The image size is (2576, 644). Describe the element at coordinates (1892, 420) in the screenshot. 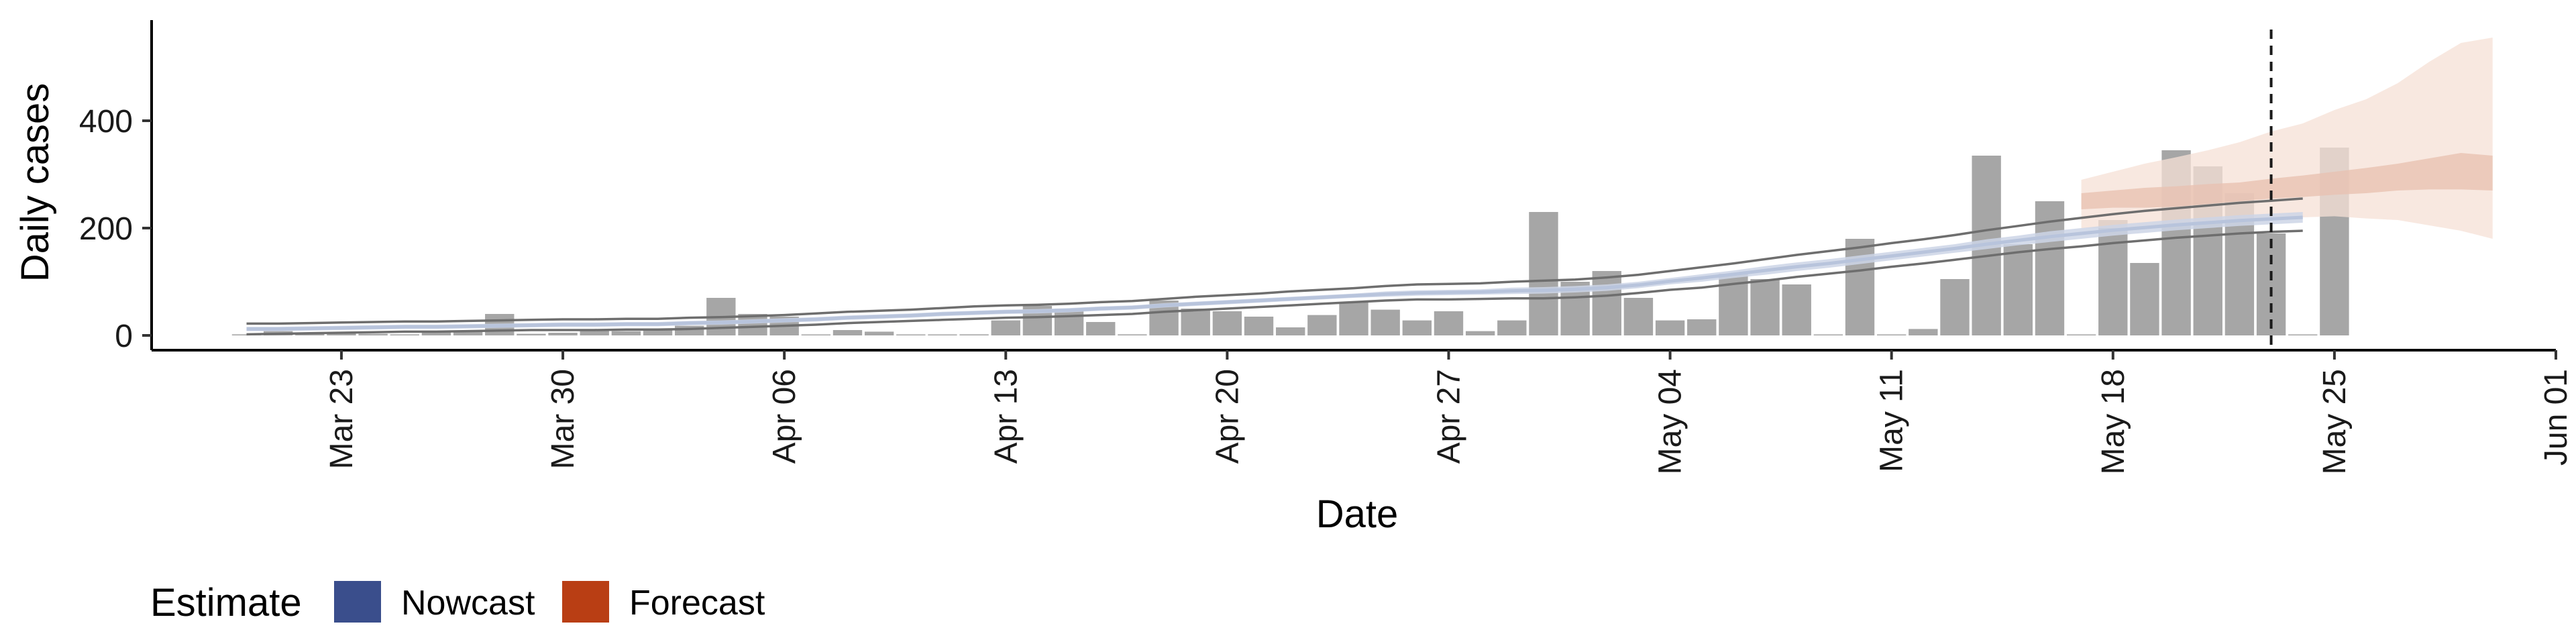

I see `x-tick-label: May 11` at that location.